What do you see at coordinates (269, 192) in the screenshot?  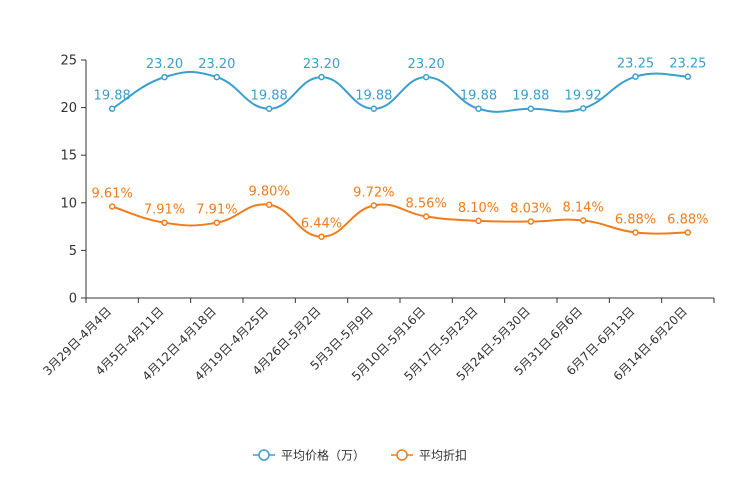 I see `data-label: 9.80%` at bounding box center [269, 192].